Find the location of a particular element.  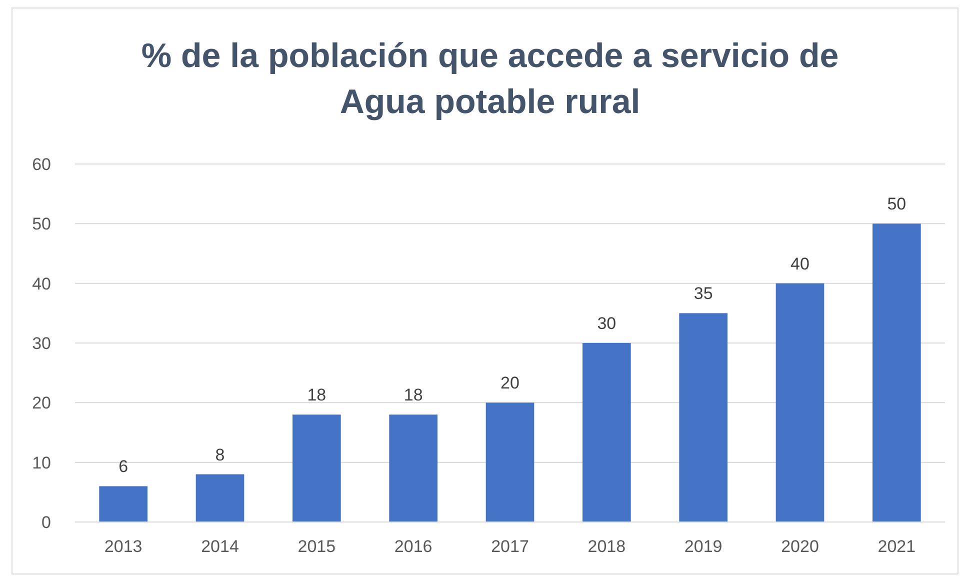

data-label: 40 is located at coordinates (800, 264).